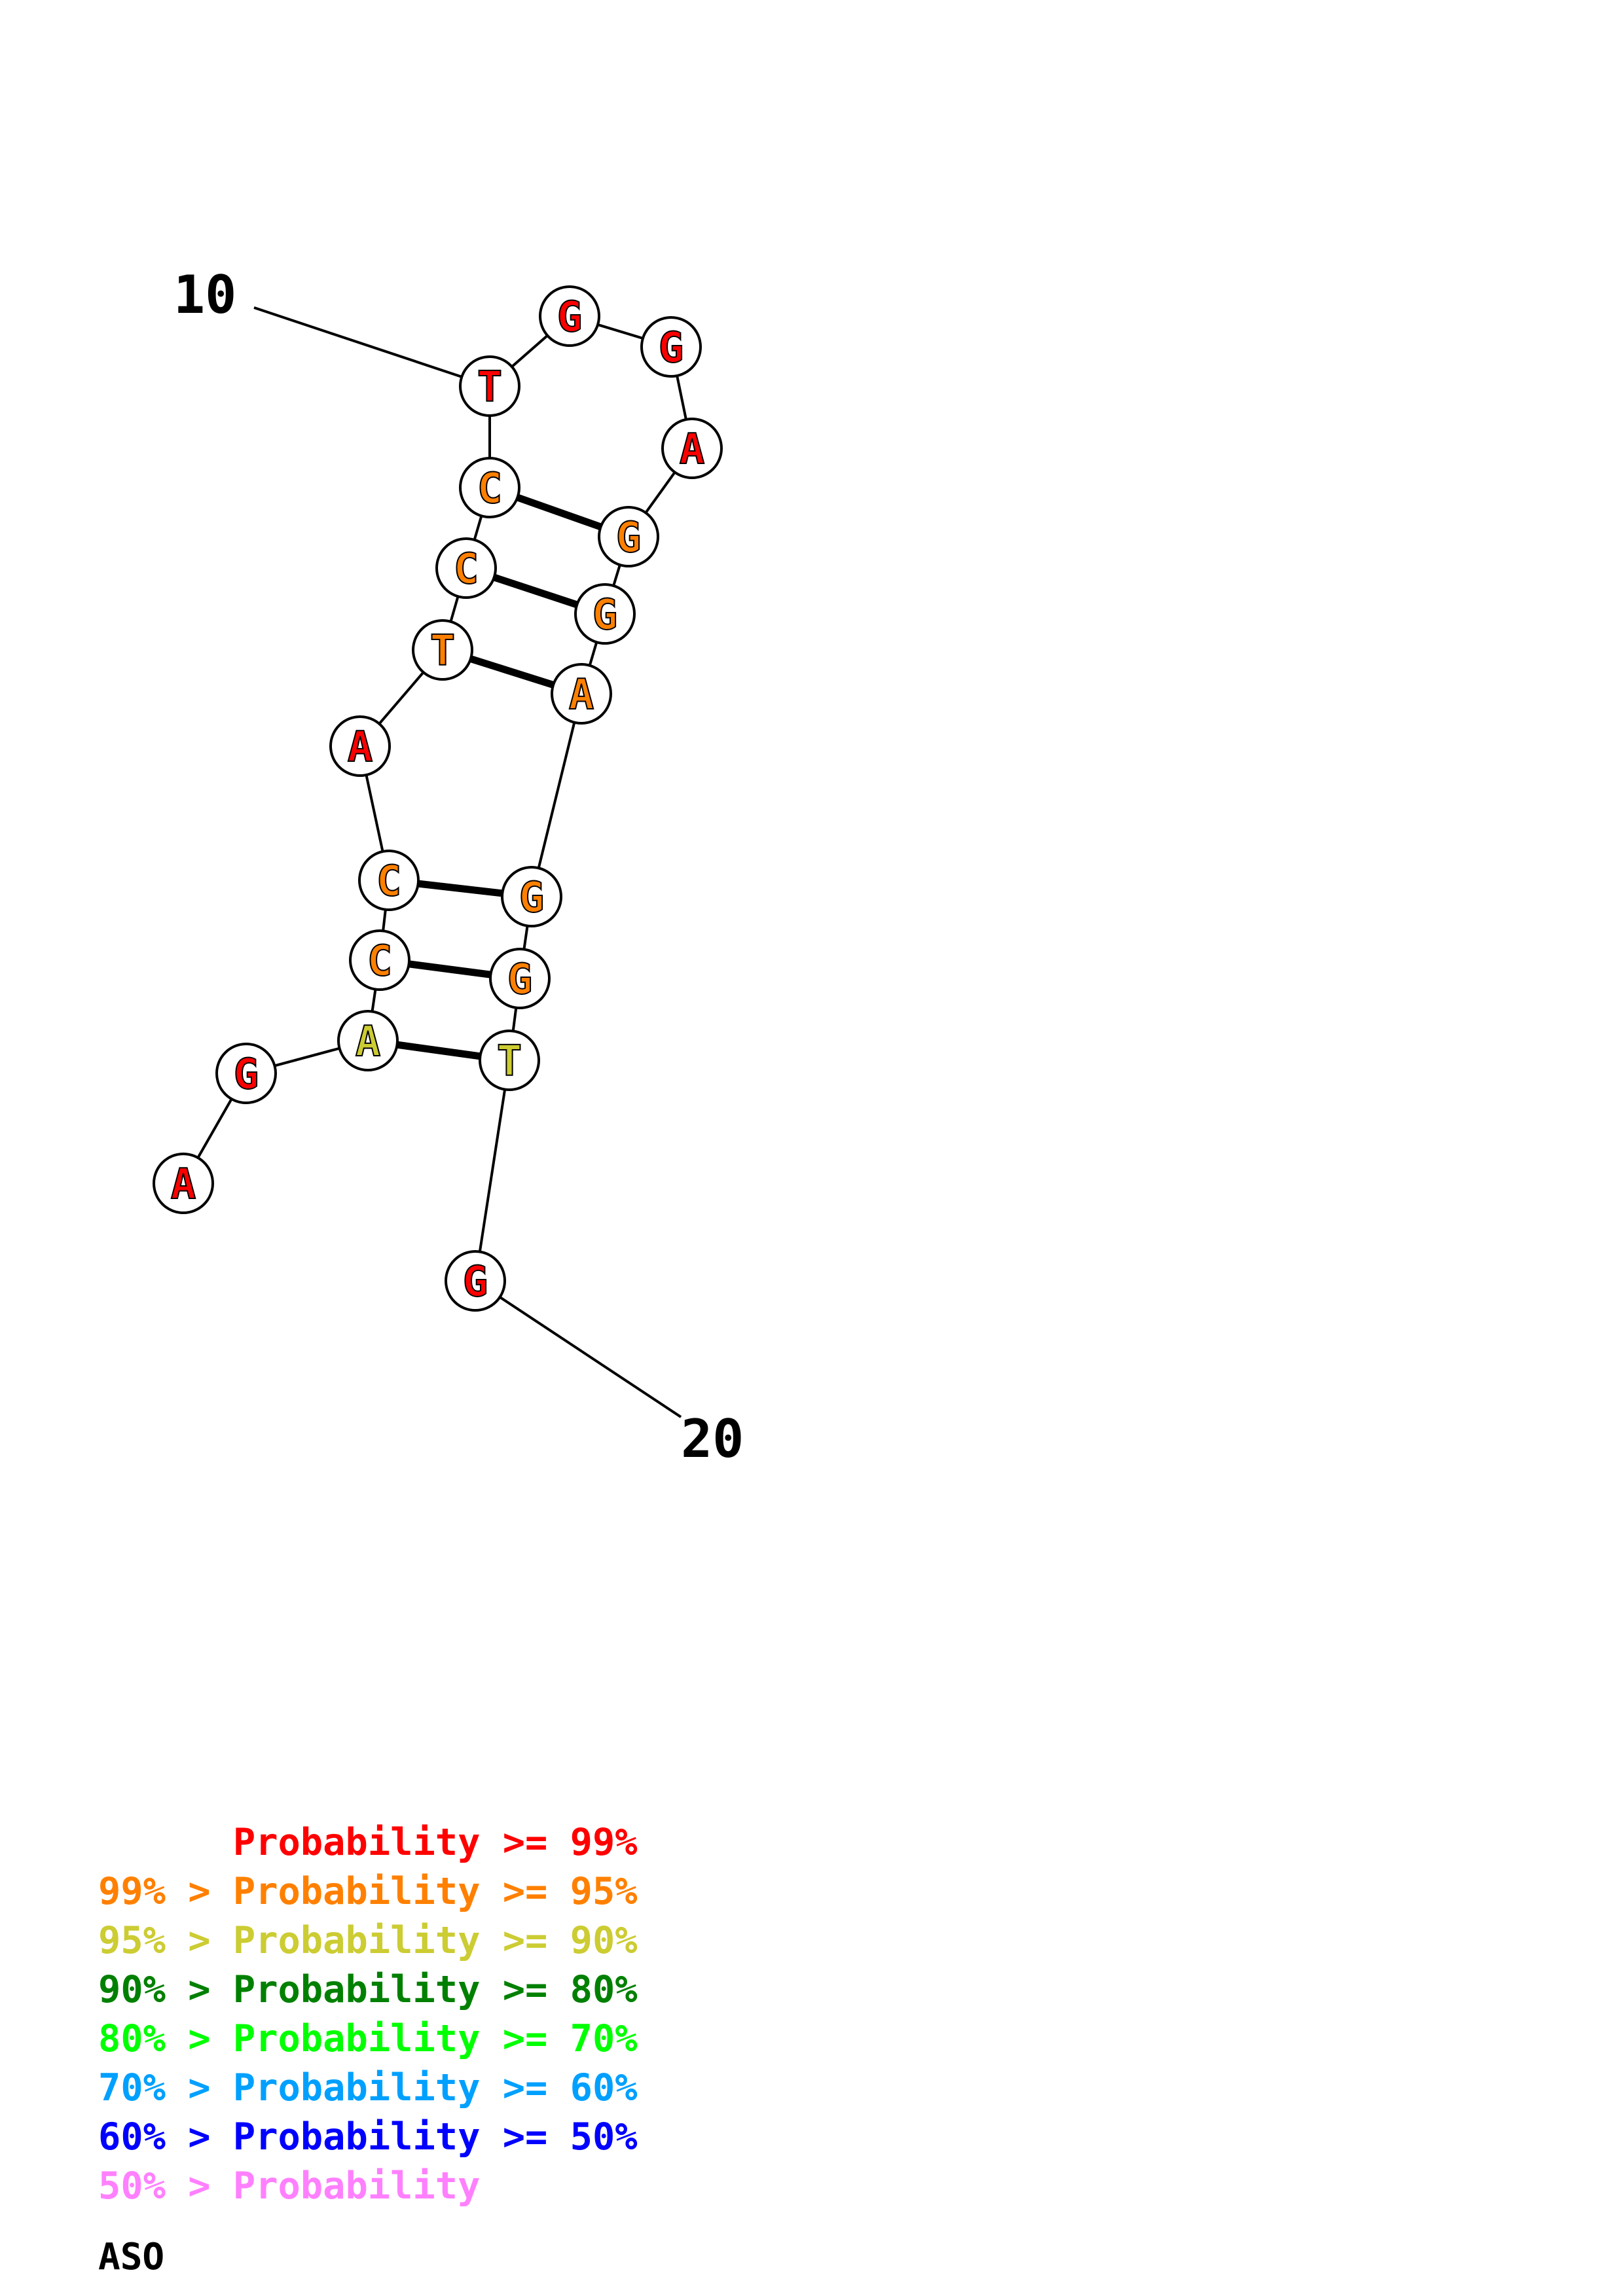 Image resolution: width=1623 pixels, height=2296 pixels. I want to click on legend-row: 50% > Probability, so click(289, 2186).